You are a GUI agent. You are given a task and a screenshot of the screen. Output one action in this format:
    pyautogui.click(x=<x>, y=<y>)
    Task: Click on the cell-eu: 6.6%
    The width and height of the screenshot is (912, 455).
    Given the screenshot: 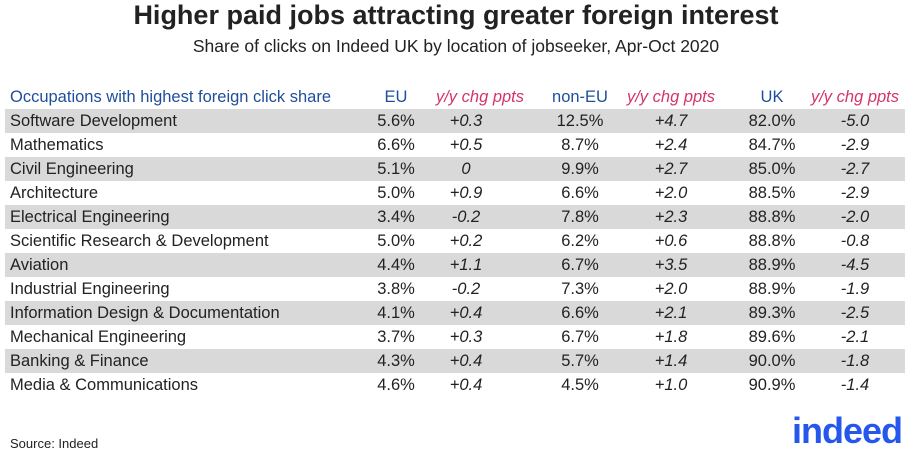 What is the action you would take?
    pyautogui.click(x=396, y=145)
    